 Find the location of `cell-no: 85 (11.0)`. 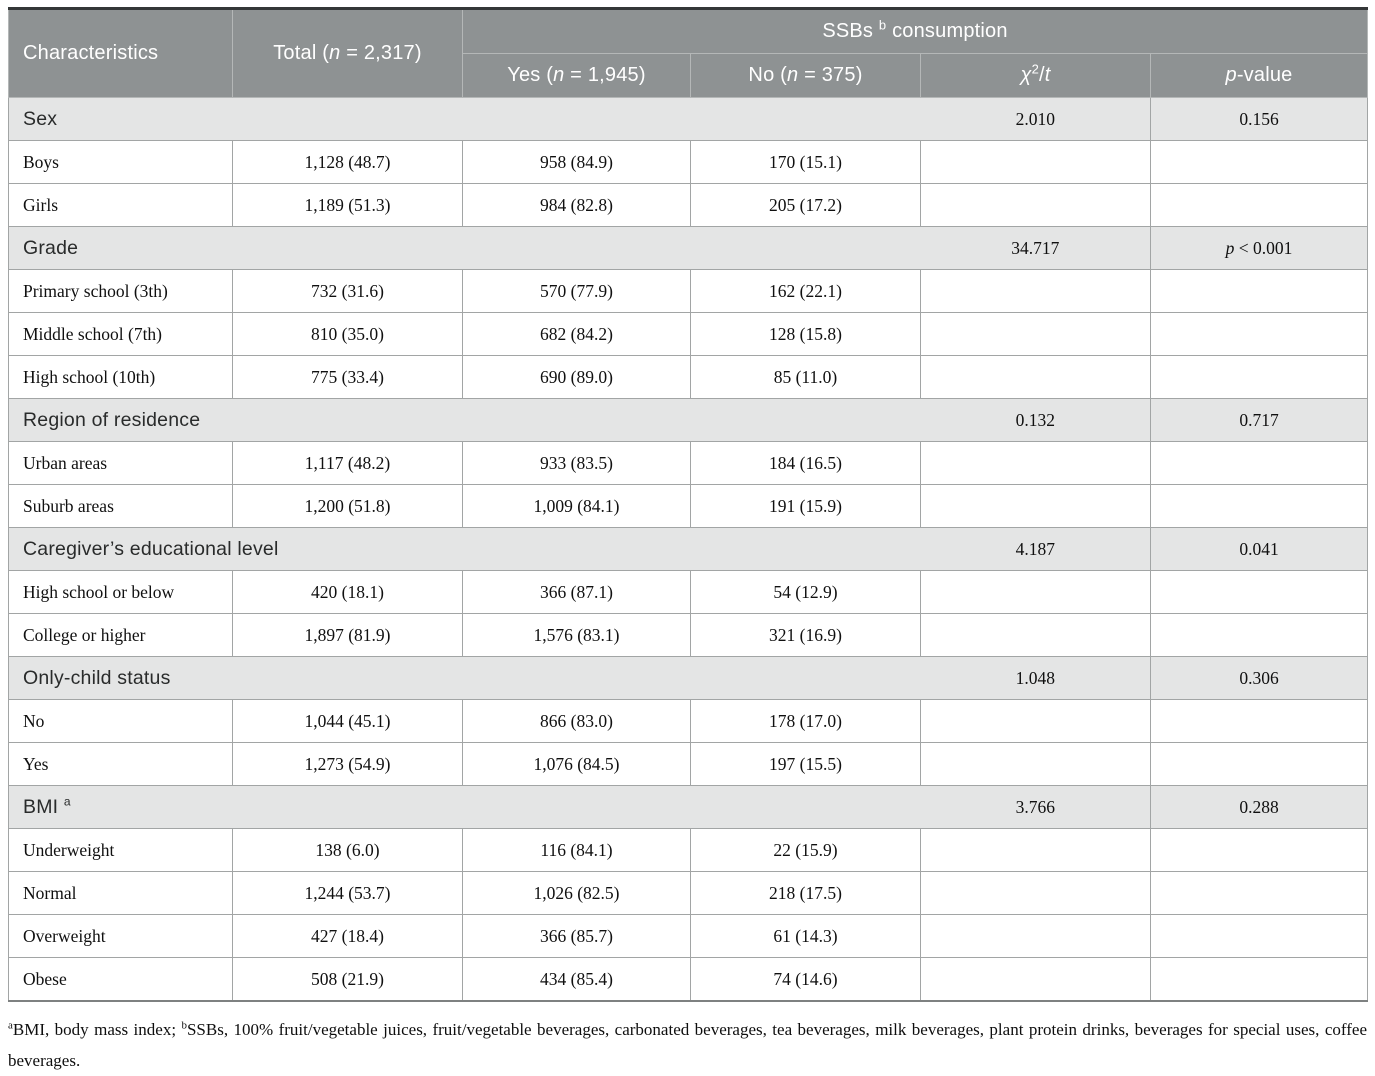

cell-no: 85 (11.0) is located at coordinates (805, 377).